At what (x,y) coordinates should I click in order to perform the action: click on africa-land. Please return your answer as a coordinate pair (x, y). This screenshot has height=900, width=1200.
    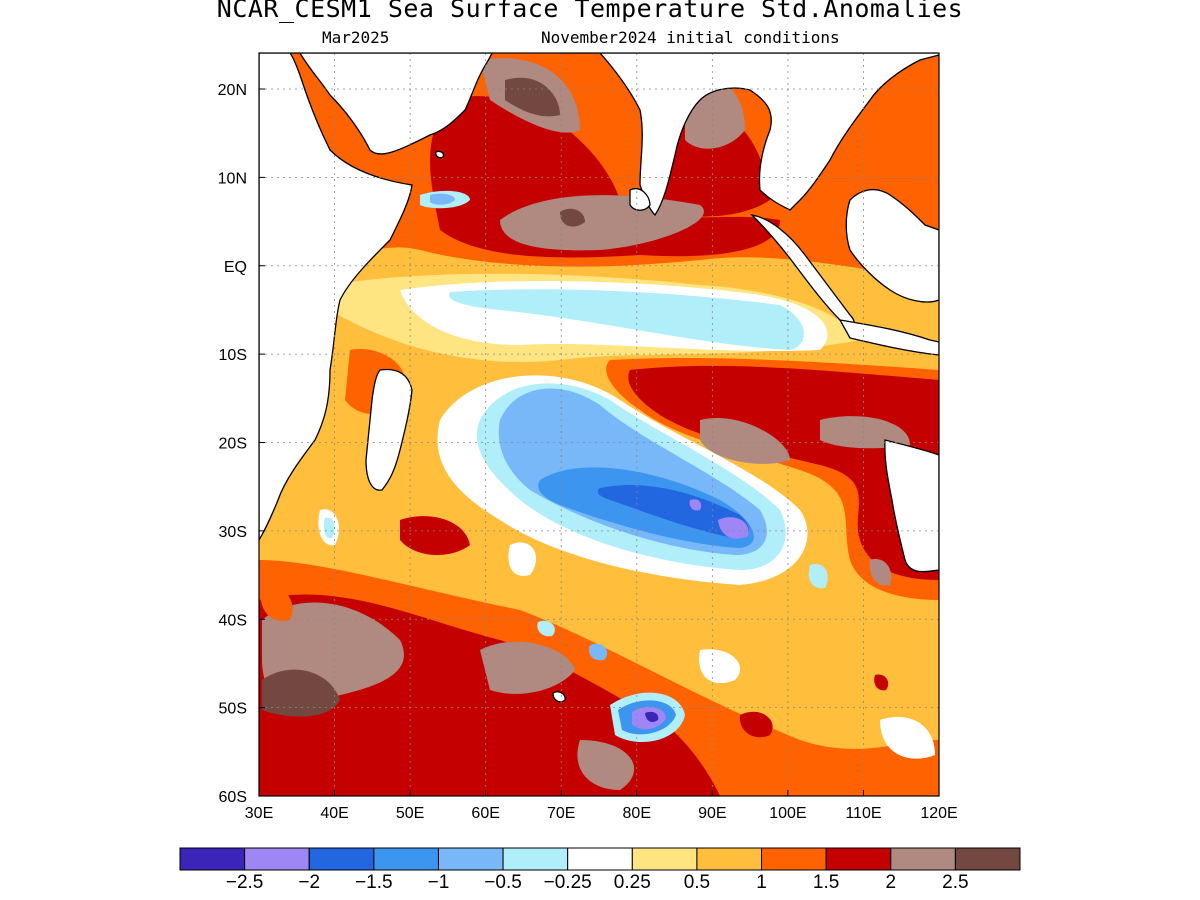
    Looking at the image, I should click on (336, 297).